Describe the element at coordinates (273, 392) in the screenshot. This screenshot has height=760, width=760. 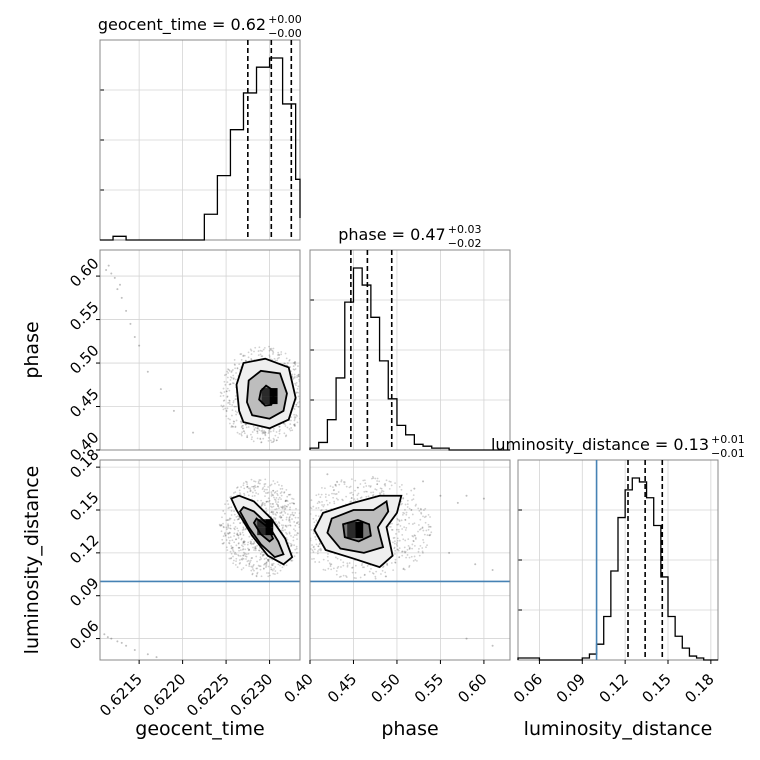
I see `density-peak-cell` at that location.